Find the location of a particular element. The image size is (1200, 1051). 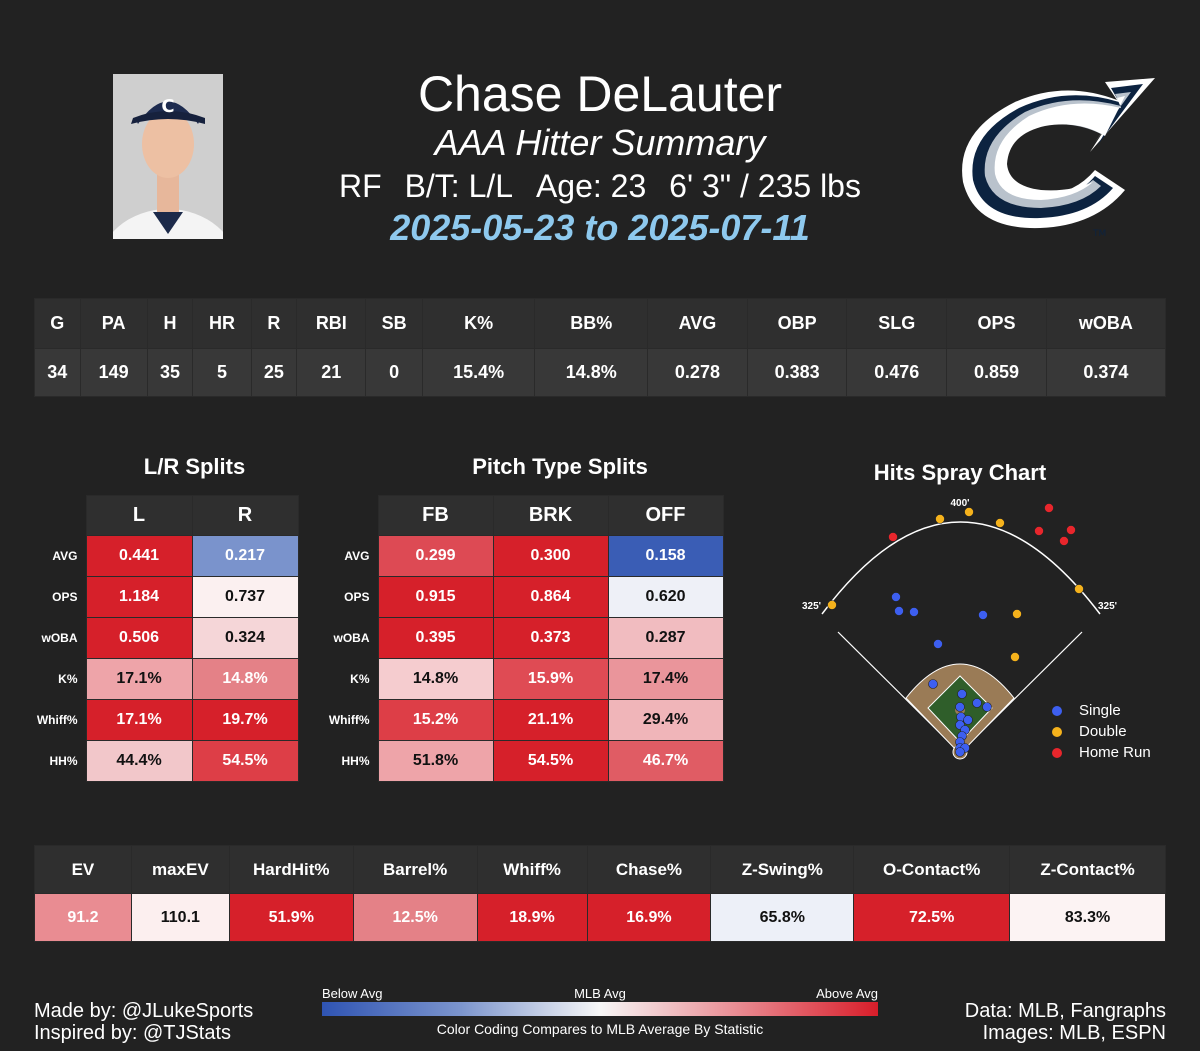

data-source: Data: MLB, Fangraphs is located at coordinates (1065, 1011).